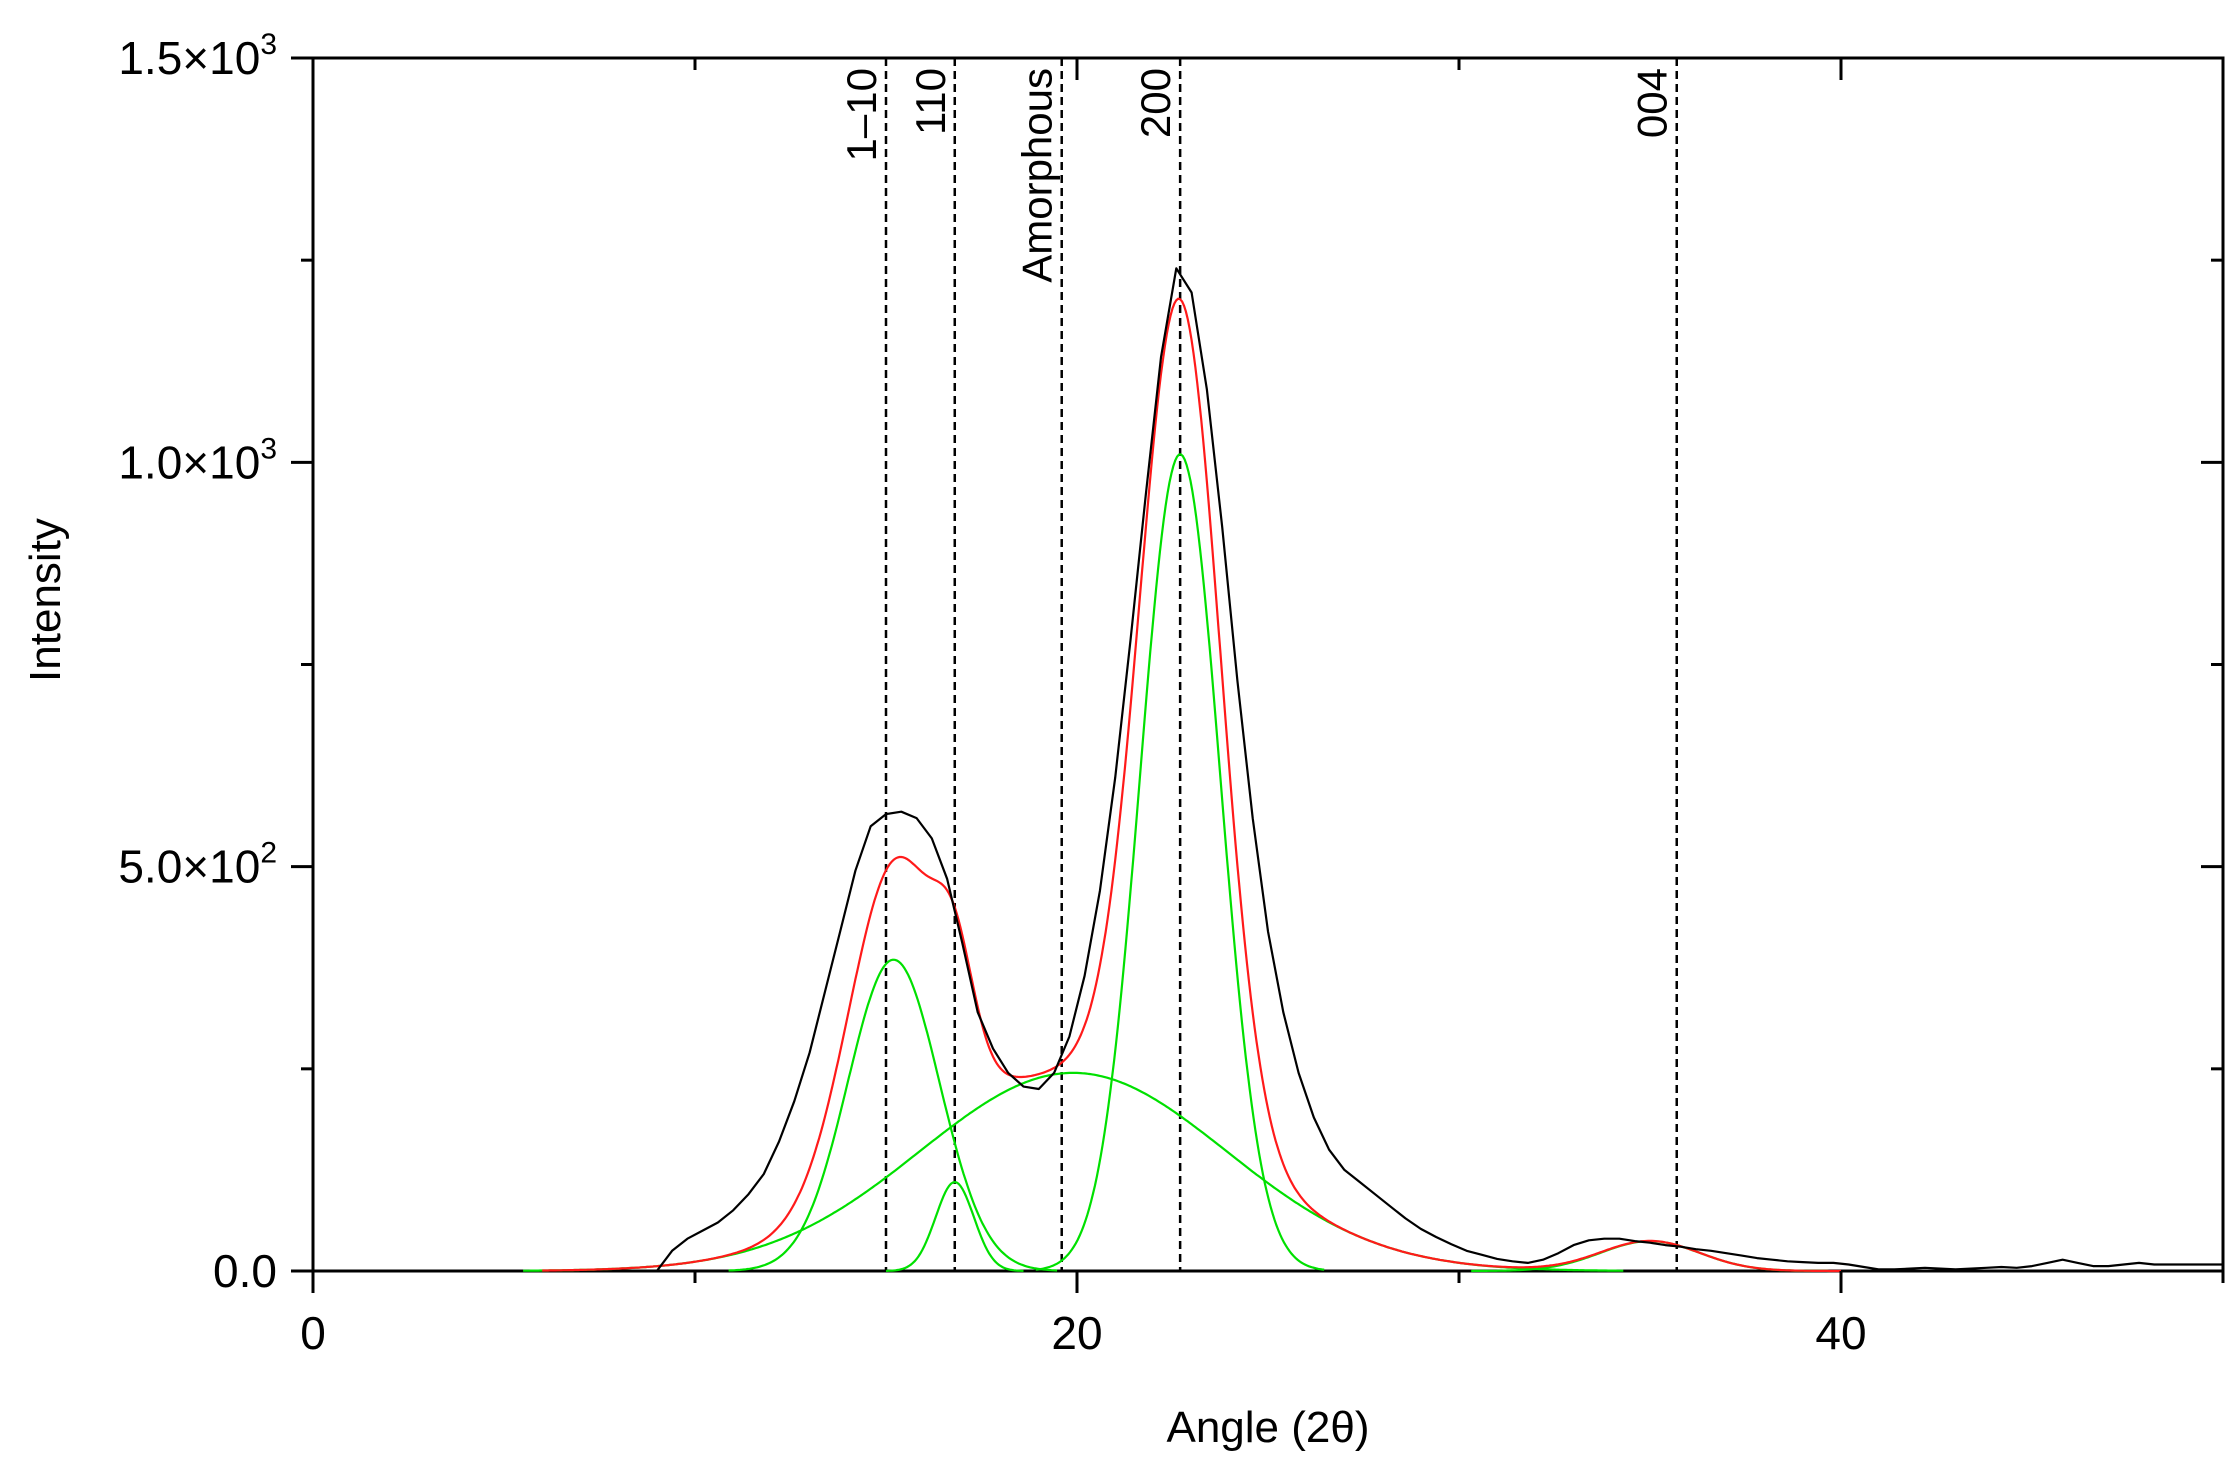 The width and height of the screenshot is (2239, 1462). What do you see at coordinates (197, 865) in the screenshot?
I see `y-tick-label: 5.0×10²` at bounding box center [197, 865].